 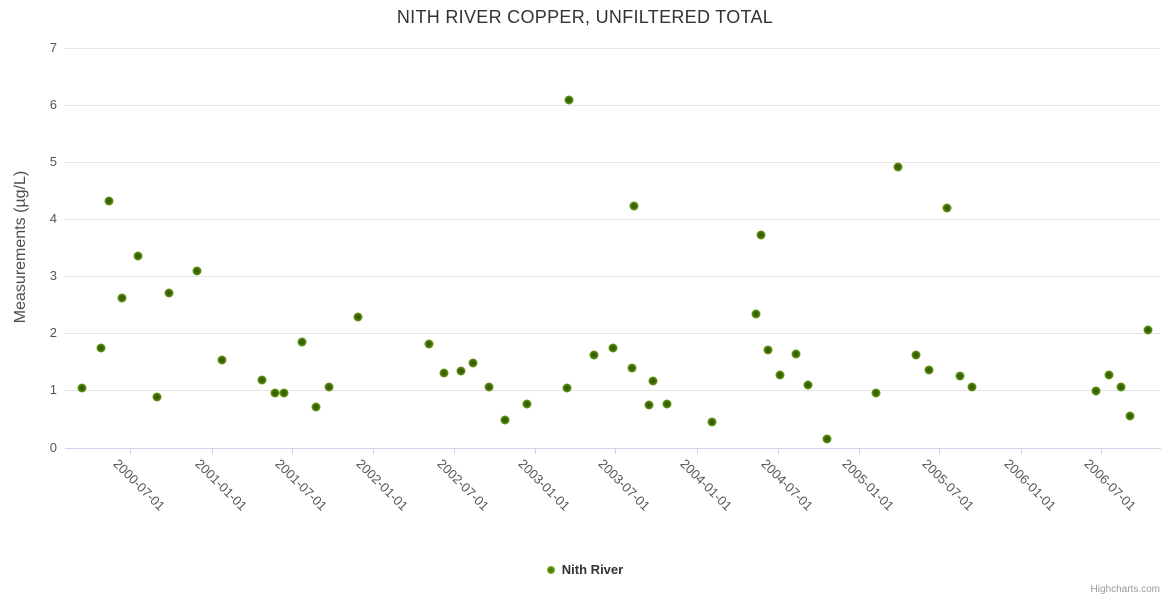 I want to click on x-axis-label: 2001-01-01, so click(x=221, y=485).